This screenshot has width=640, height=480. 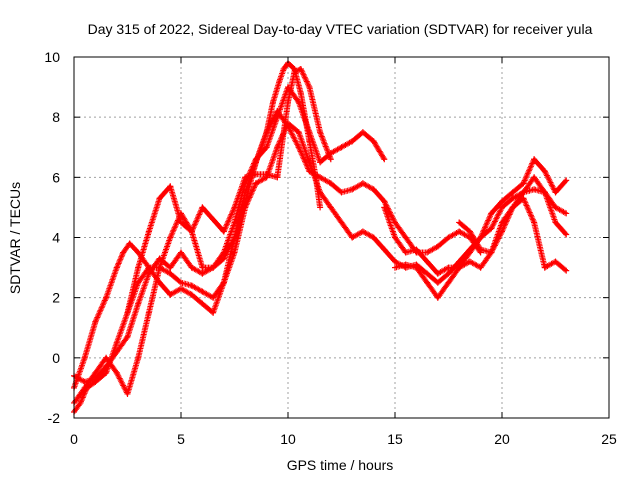 What do you see at coordinates (340, 465) in the screenshot?
I see `x-axis-label: GPS time / hours` at bounding box center [340, 465].